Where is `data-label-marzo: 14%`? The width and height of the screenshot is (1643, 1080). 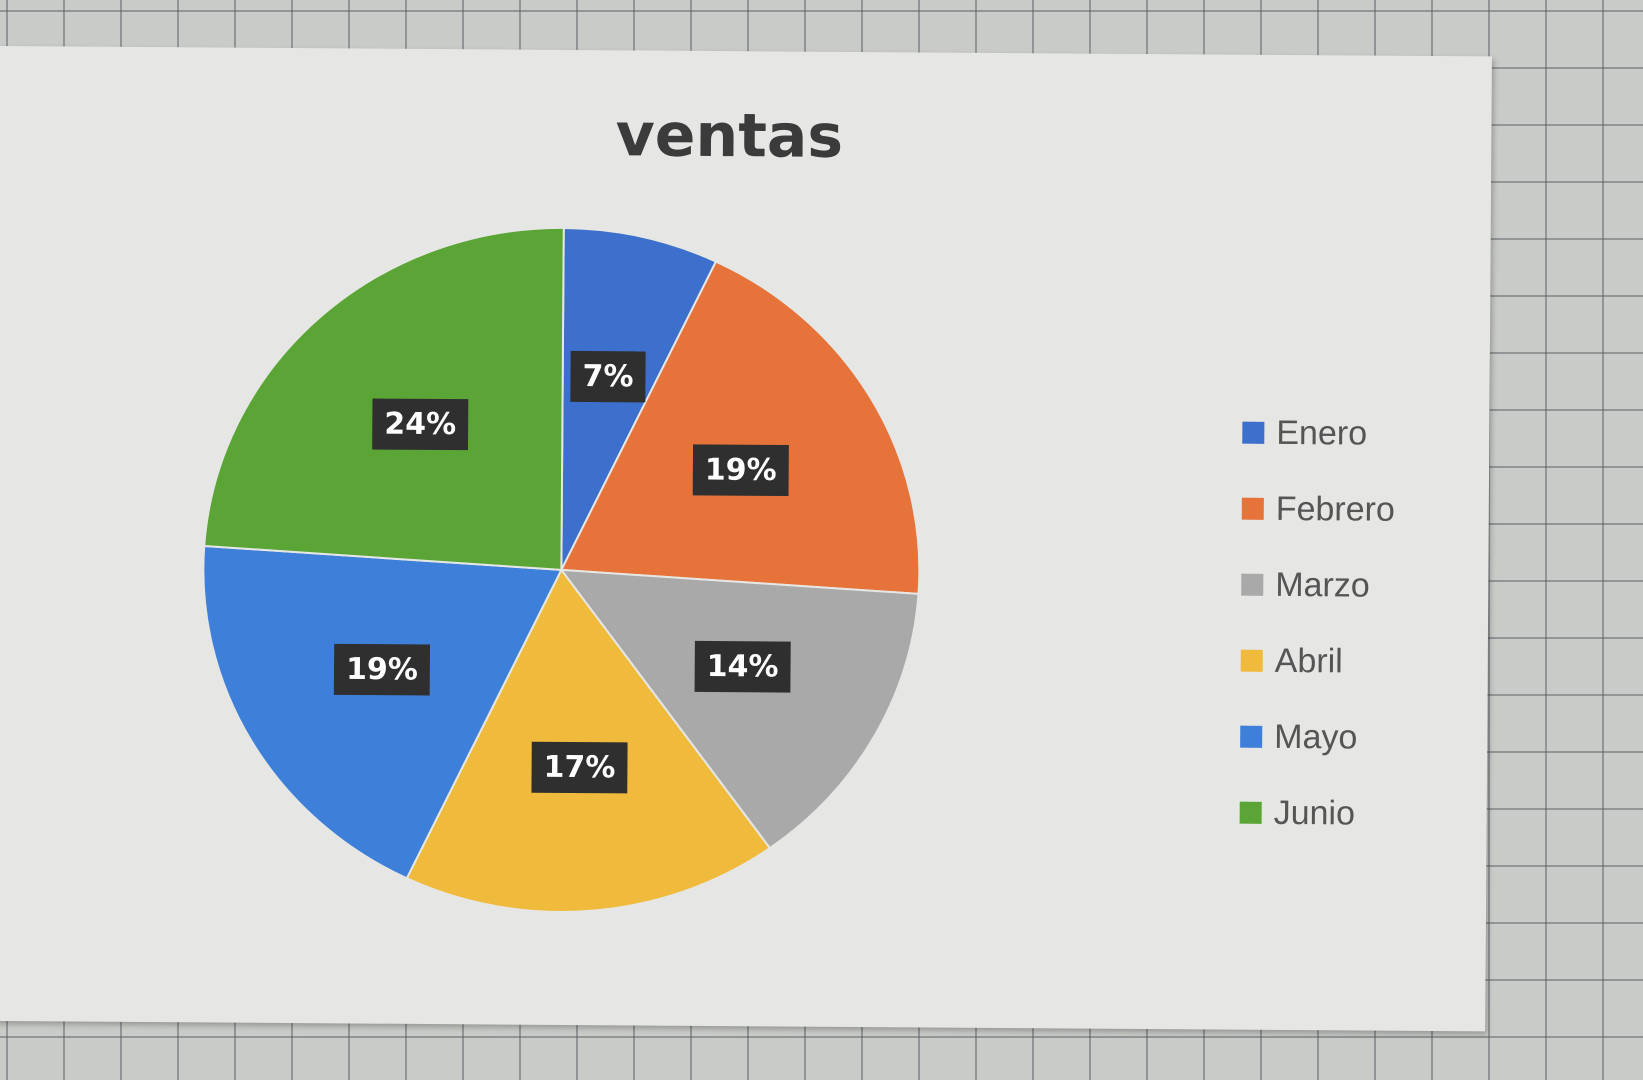 data-label-marzo: 14% is located at coordinates (742, 666).